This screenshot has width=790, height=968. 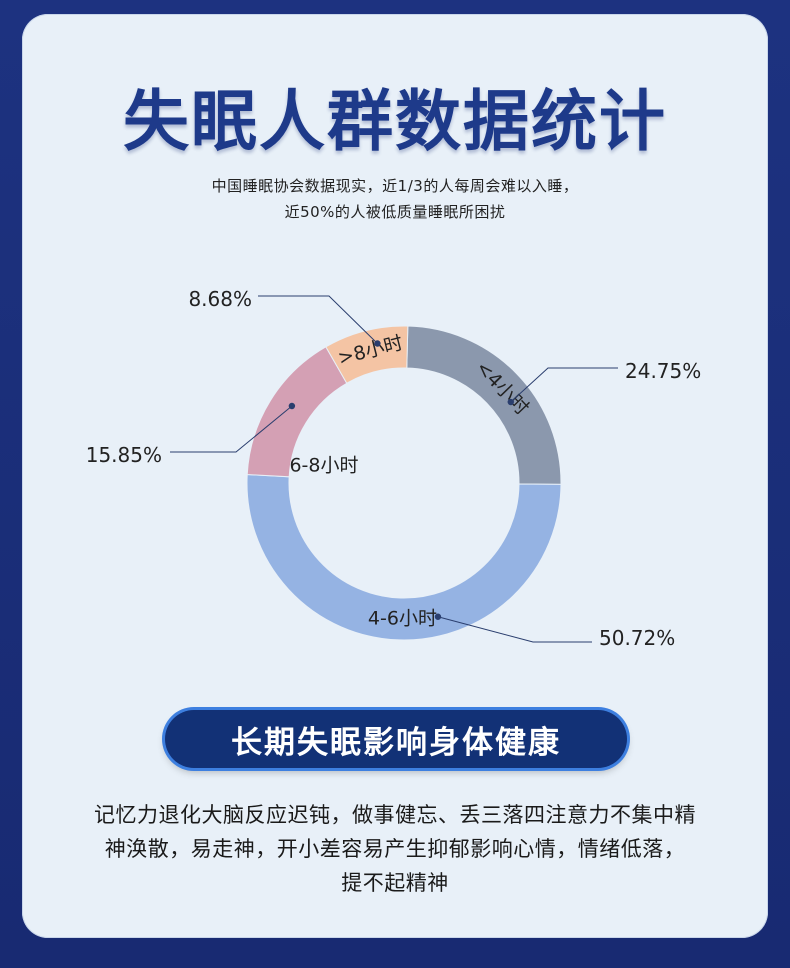 What do you see at coordinates (402, 618) in the screenshot?
I see `slice-category-label: 4-6小时` at bounding box center [402, 618].